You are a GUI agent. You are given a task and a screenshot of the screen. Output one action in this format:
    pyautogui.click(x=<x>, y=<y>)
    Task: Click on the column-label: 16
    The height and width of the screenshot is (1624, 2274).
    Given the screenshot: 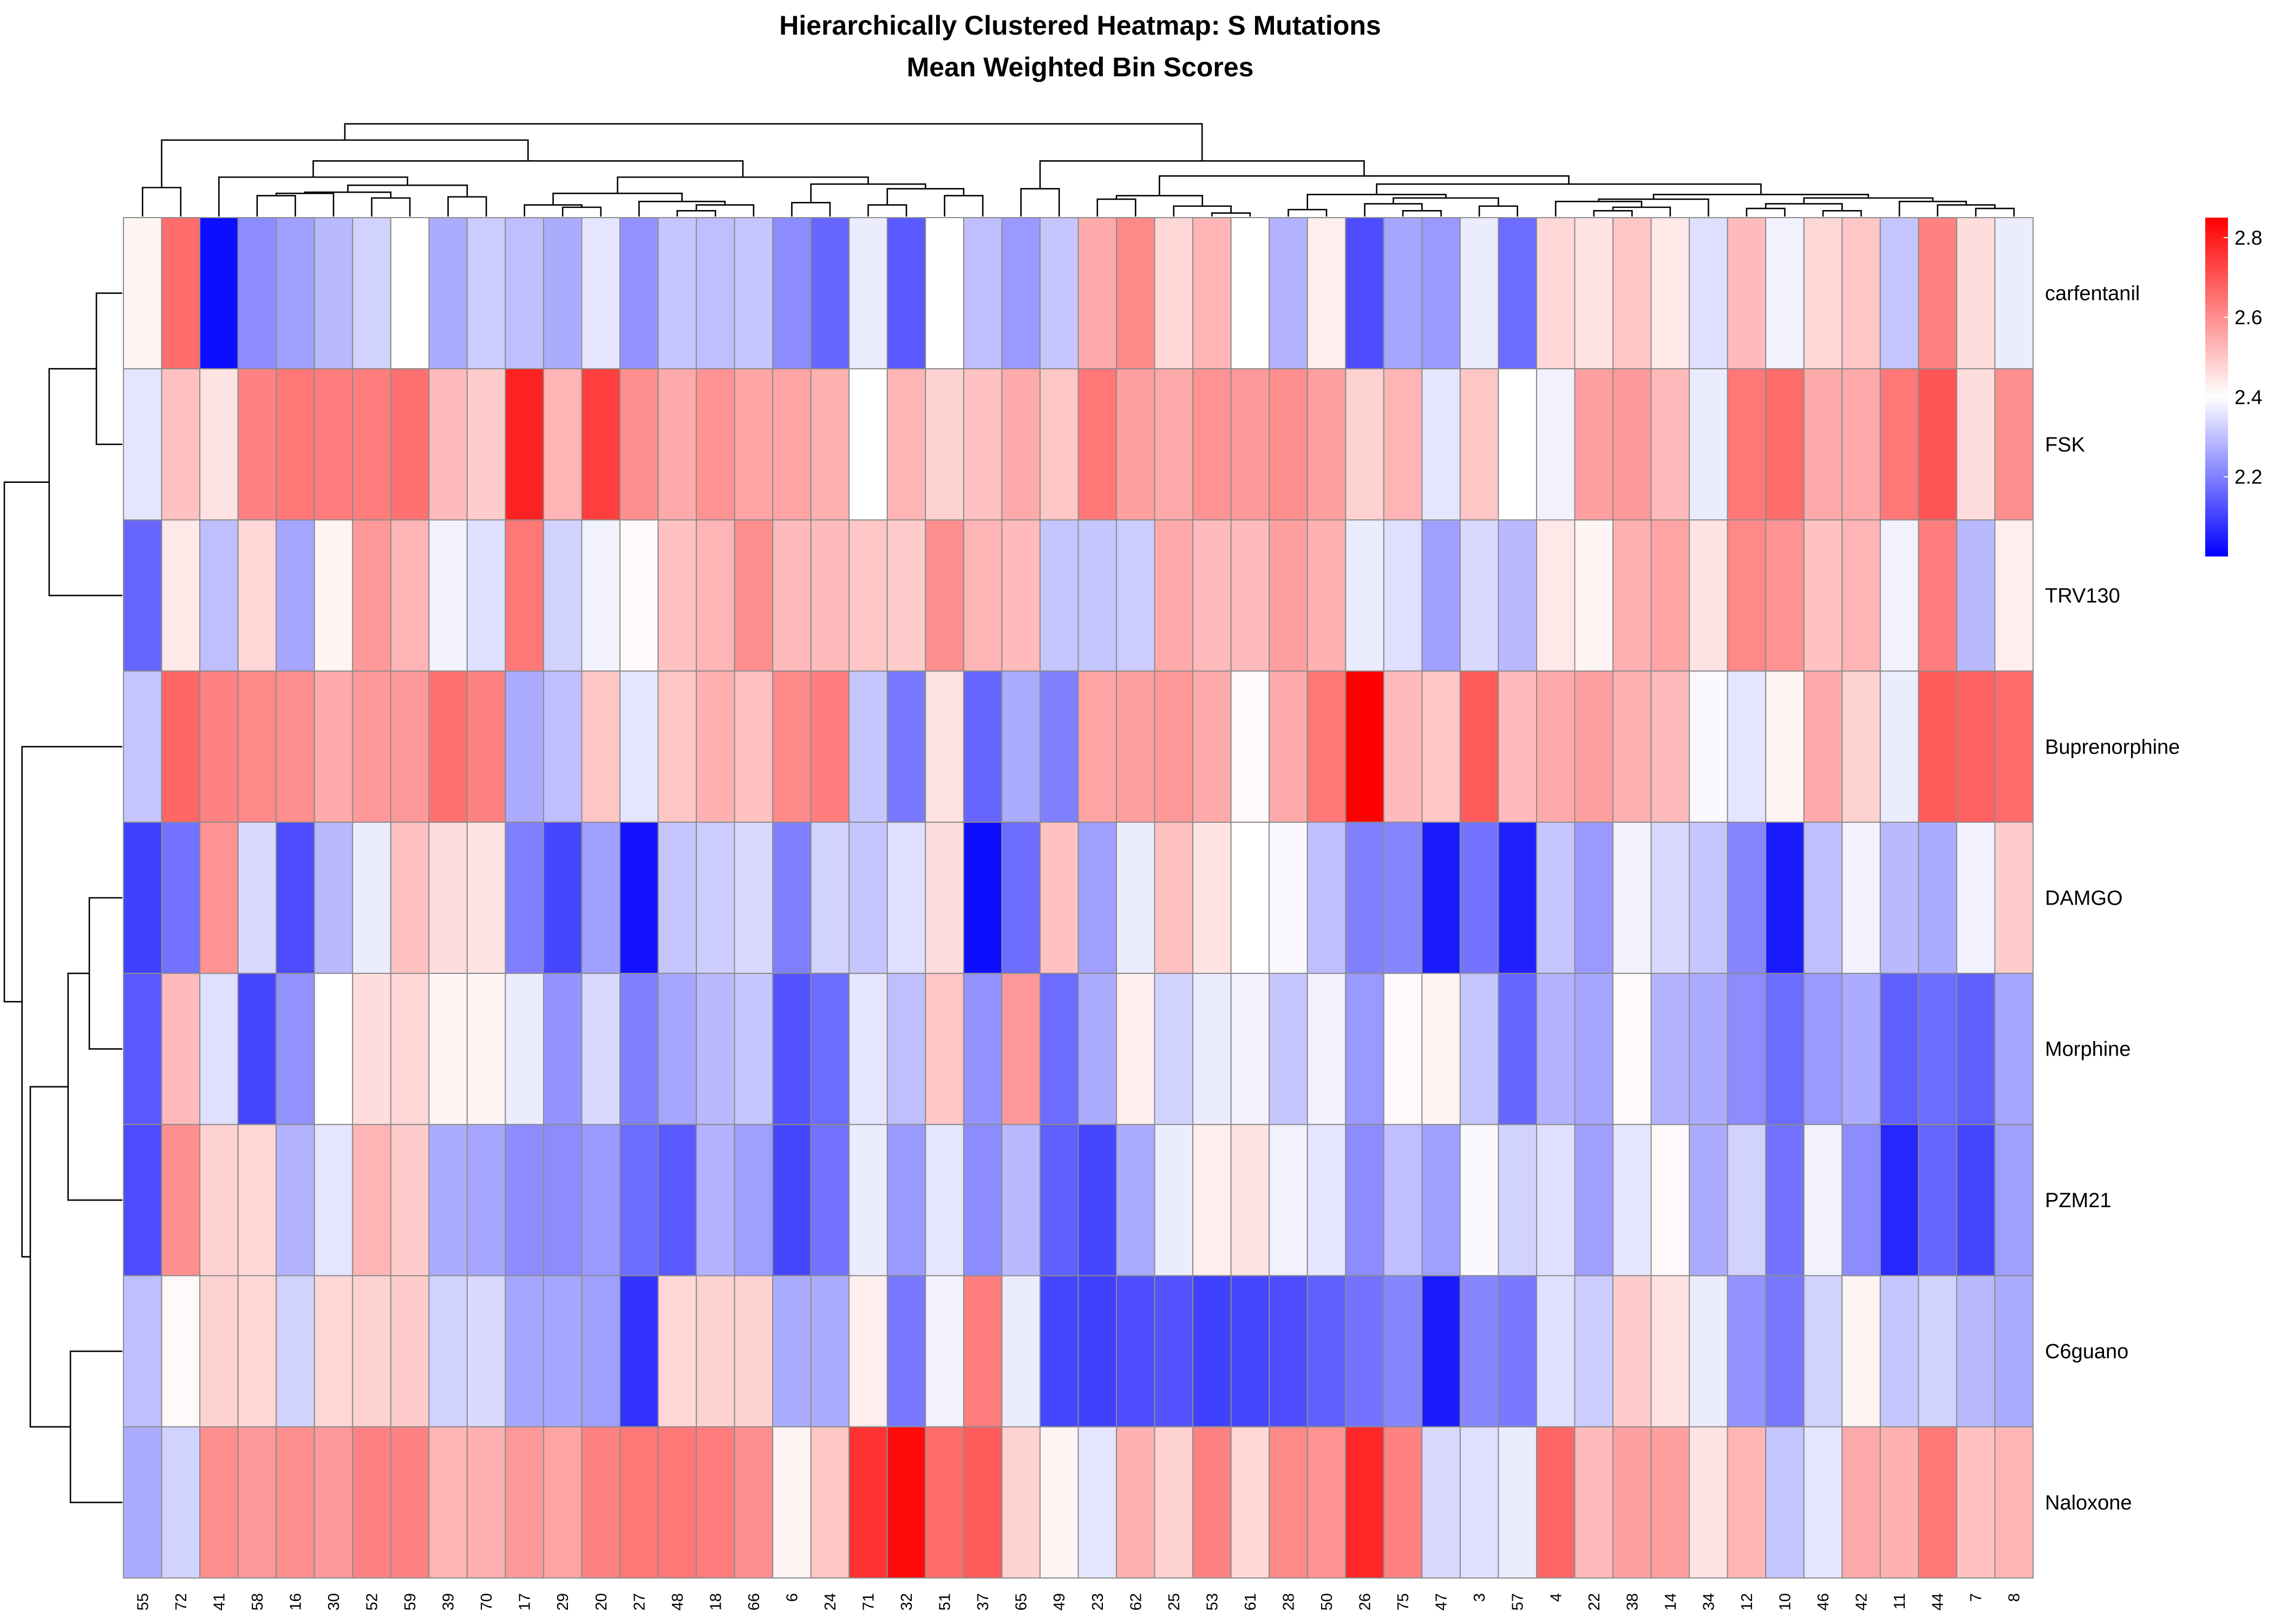 What is the action you would take?
    pyautogui.click(x=295, y=1601)
    